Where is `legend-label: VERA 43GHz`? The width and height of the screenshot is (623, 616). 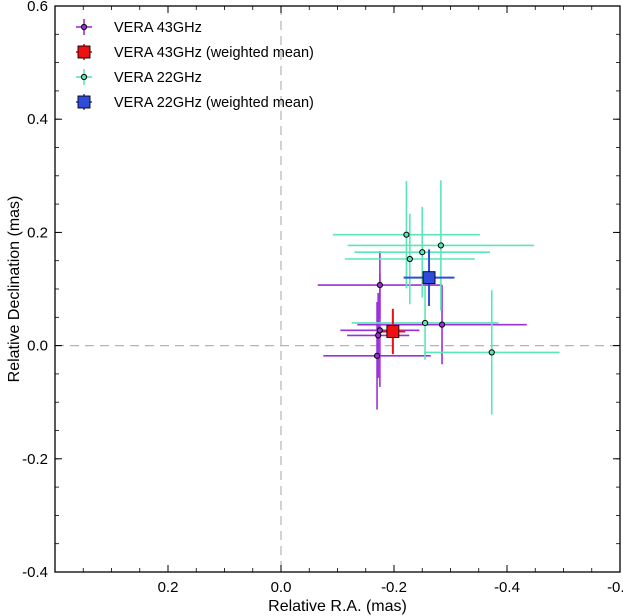
legend-label: VERA 43GHz is located at coordinates (158, 28).